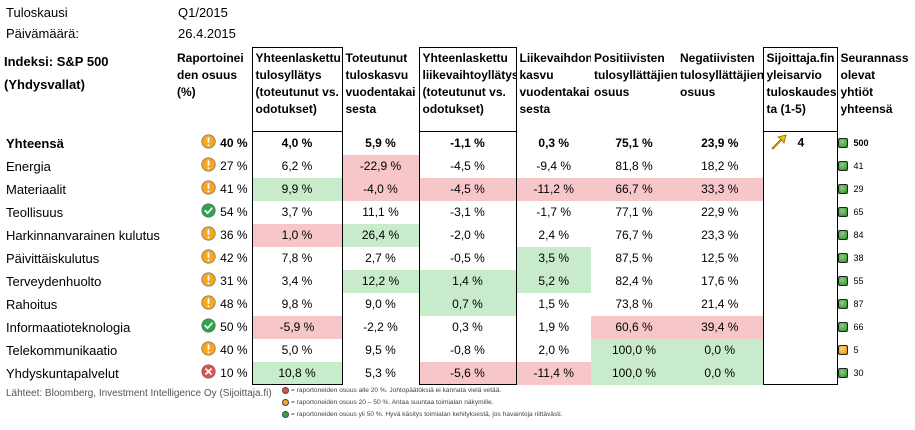 This screenshot has height=430, width=915. What do you see at coordinates (720, 166) in the screenshot?
I see `negative-share: 18,2 %` at bounding box center [720, 166].